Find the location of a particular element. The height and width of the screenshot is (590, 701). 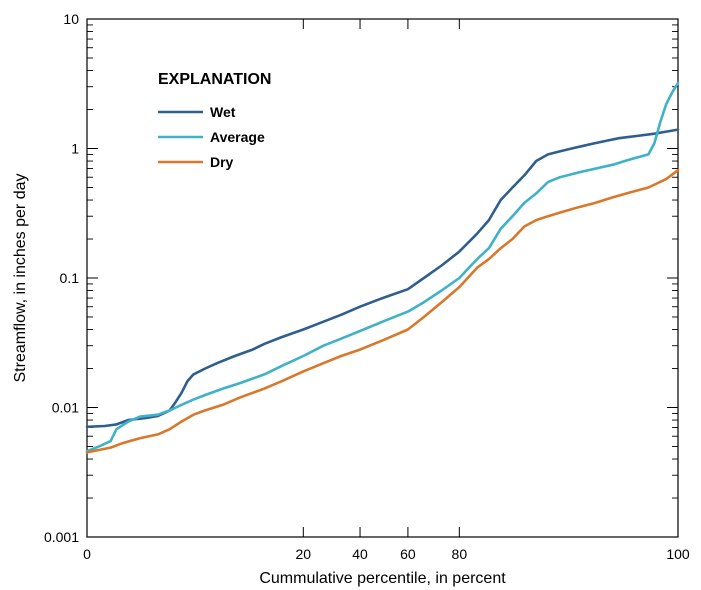

y-axis-title: Streamflow, in inches per day is located at coordinates (20, 278).